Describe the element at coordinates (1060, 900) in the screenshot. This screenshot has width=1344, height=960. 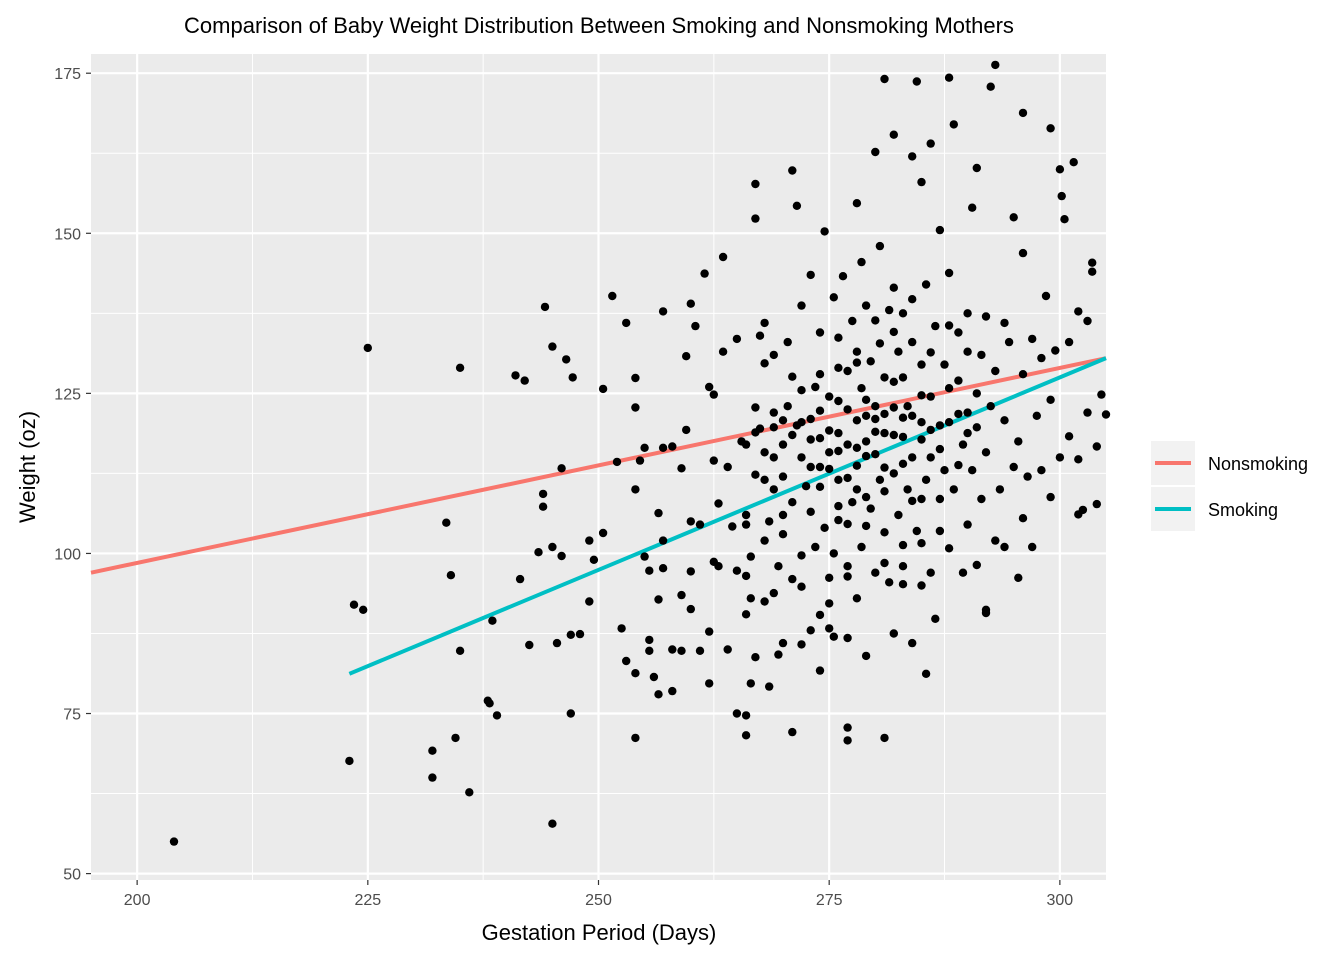
I see `x-tick-label: 300` at that location.